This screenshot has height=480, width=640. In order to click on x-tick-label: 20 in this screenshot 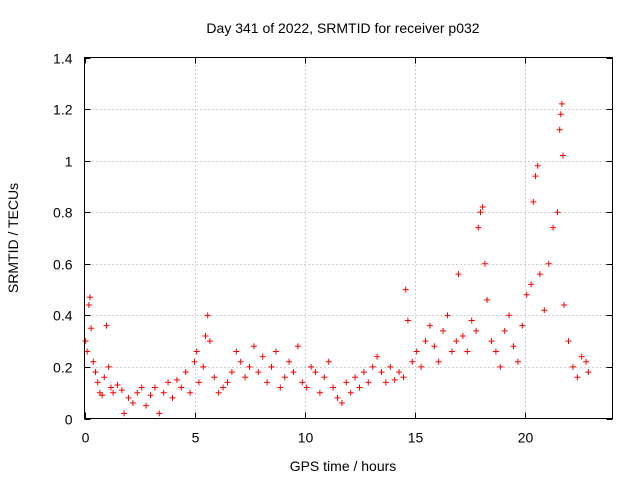, I will do `click(526, 438)`.